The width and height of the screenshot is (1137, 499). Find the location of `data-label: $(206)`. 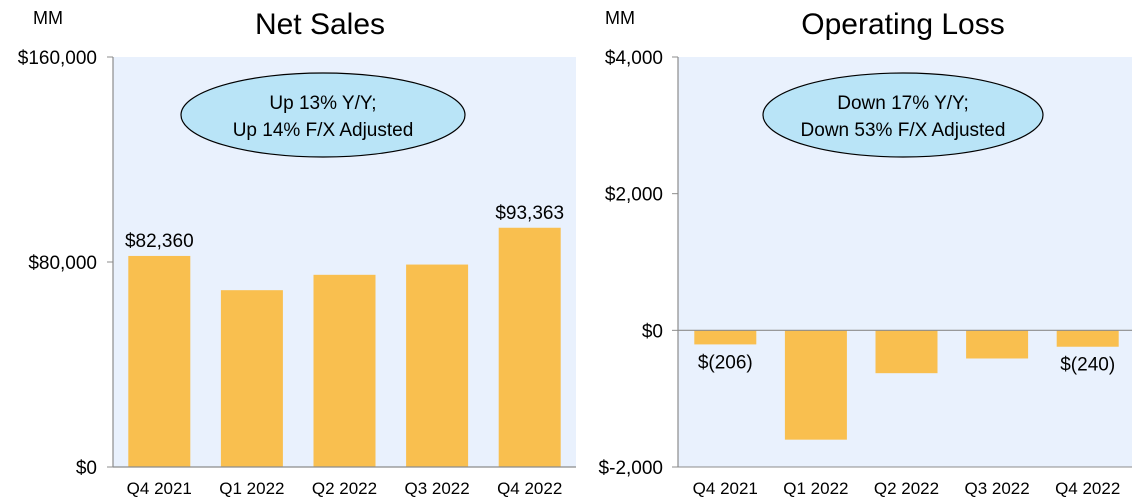

data-label: $(206) is located at coordinates (725, 362).